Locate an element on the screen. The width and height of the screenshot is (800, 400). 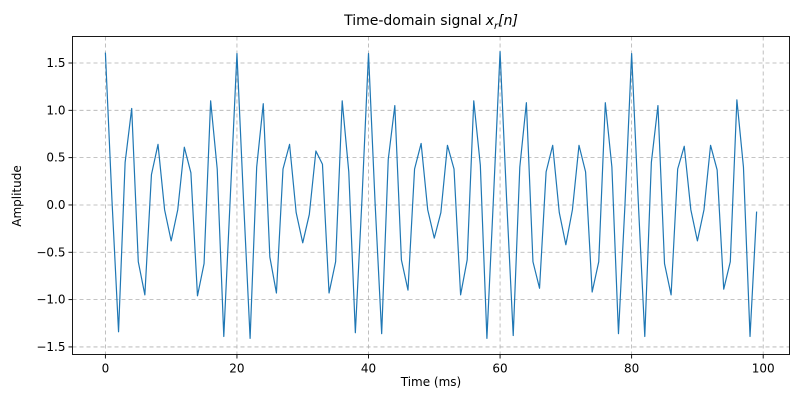
x-tick-label: 0 is located at coordinates (106, 369).